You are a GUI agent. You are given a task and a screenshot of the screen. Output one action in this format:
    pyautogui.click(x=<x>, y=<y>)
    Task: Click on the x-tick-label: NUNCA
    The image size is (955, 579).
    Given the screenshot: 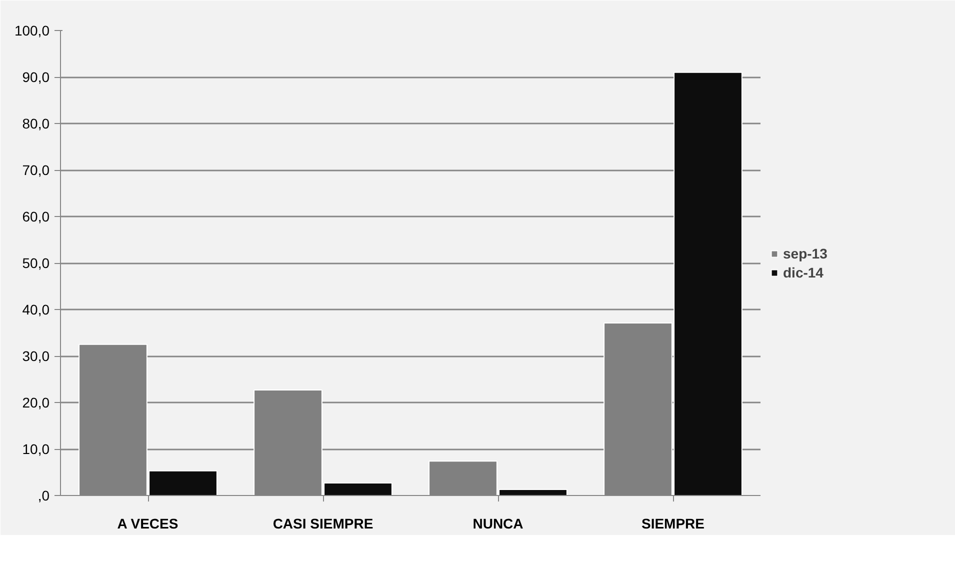 What is the action you would take?
    pyautogui.click(x=498, y=524)
    